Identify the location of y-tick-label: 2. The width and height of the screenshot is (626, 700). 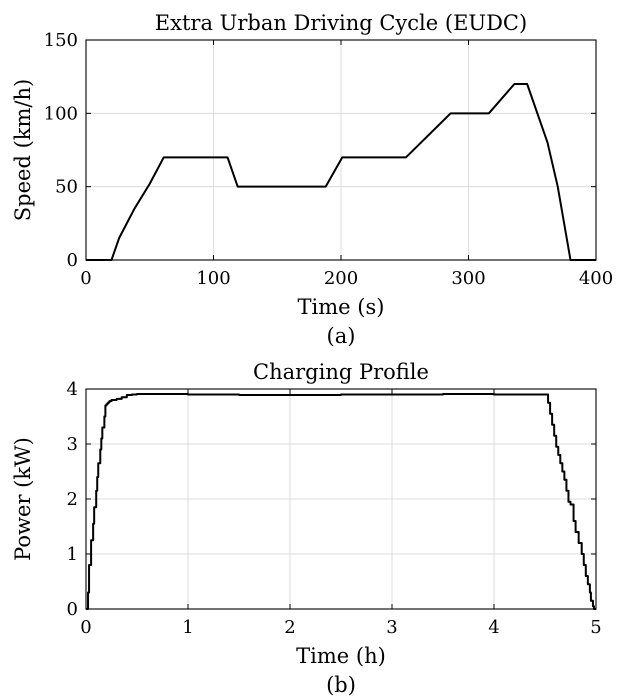
(72, 499).